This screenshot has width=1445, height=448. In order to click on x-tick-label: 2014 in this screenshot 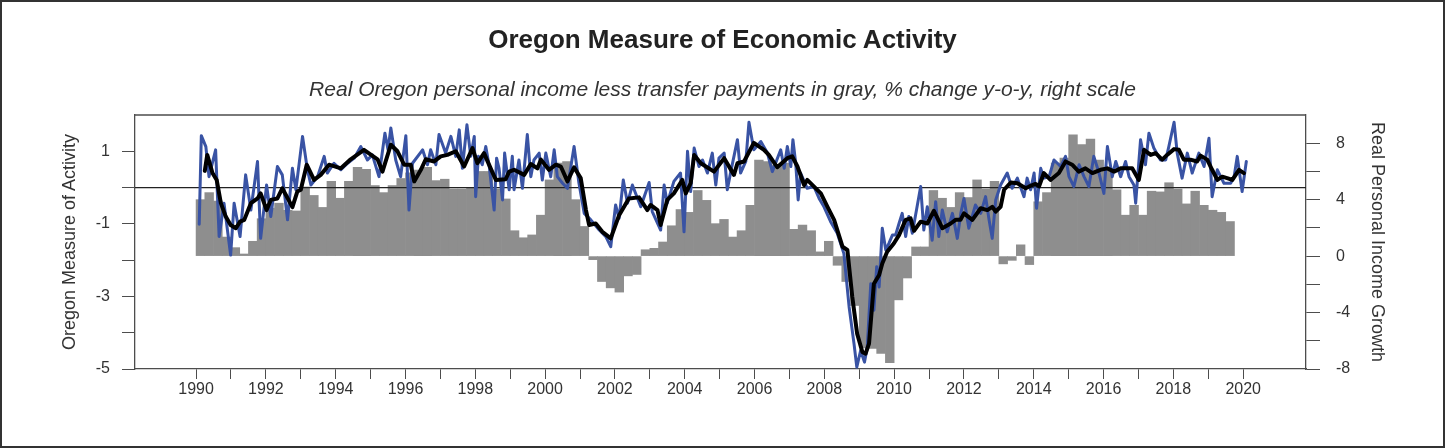, I will do `click(1033, 389)`.